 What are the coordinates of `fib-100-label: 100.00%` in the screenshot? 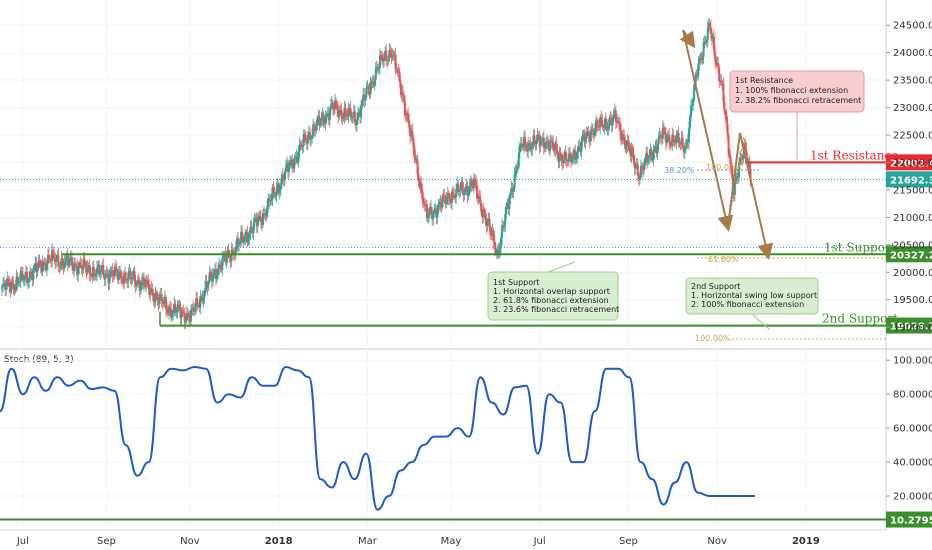 It's located at (713, 338).